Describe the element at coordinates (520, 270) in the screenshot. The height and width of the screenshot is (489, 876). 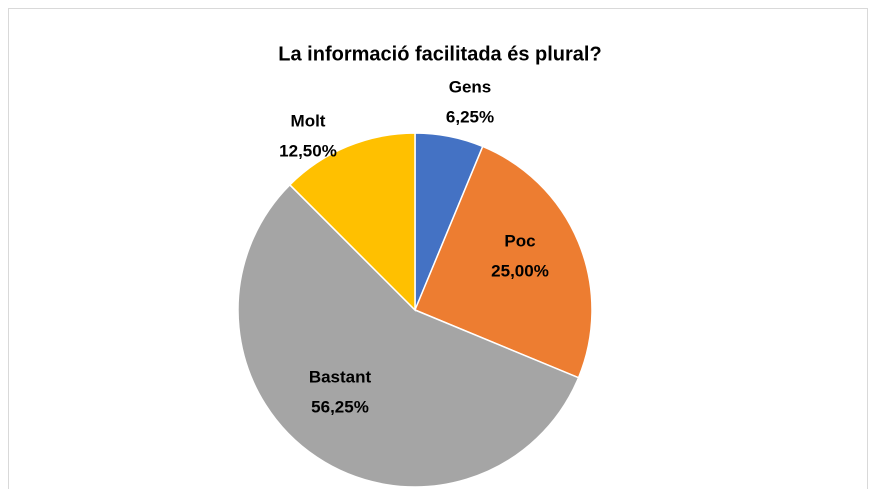
I see `slice-label-value: 25,00%` at that location.